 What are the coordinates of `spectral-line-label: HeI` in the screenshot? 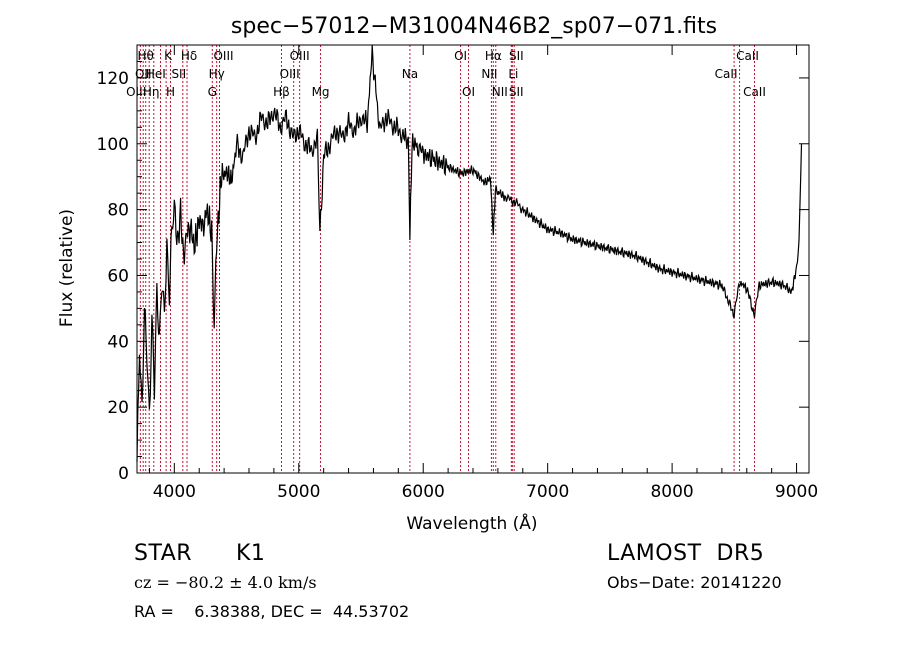 It's located at (156, 74).